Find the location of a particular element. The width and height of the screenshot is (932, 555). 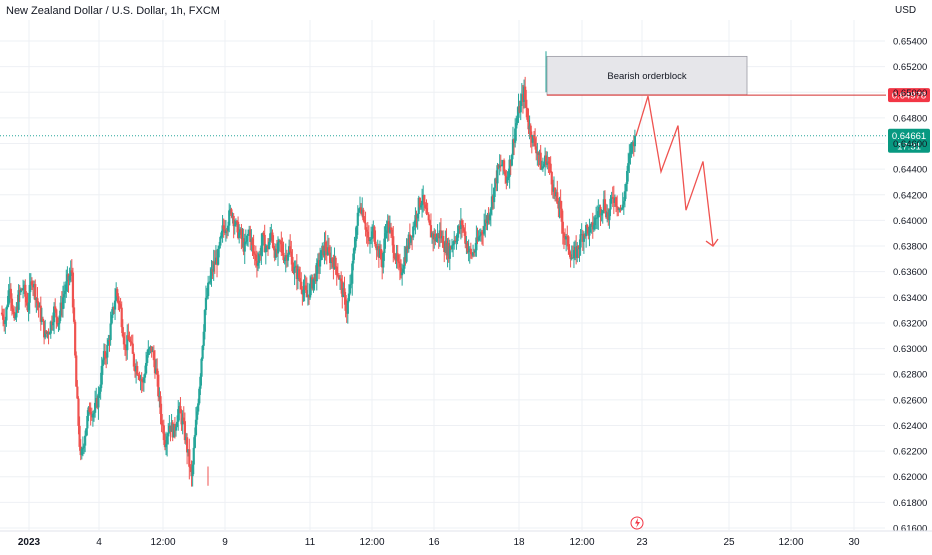

projection-arrowhead is located at coordinates (712, 242).